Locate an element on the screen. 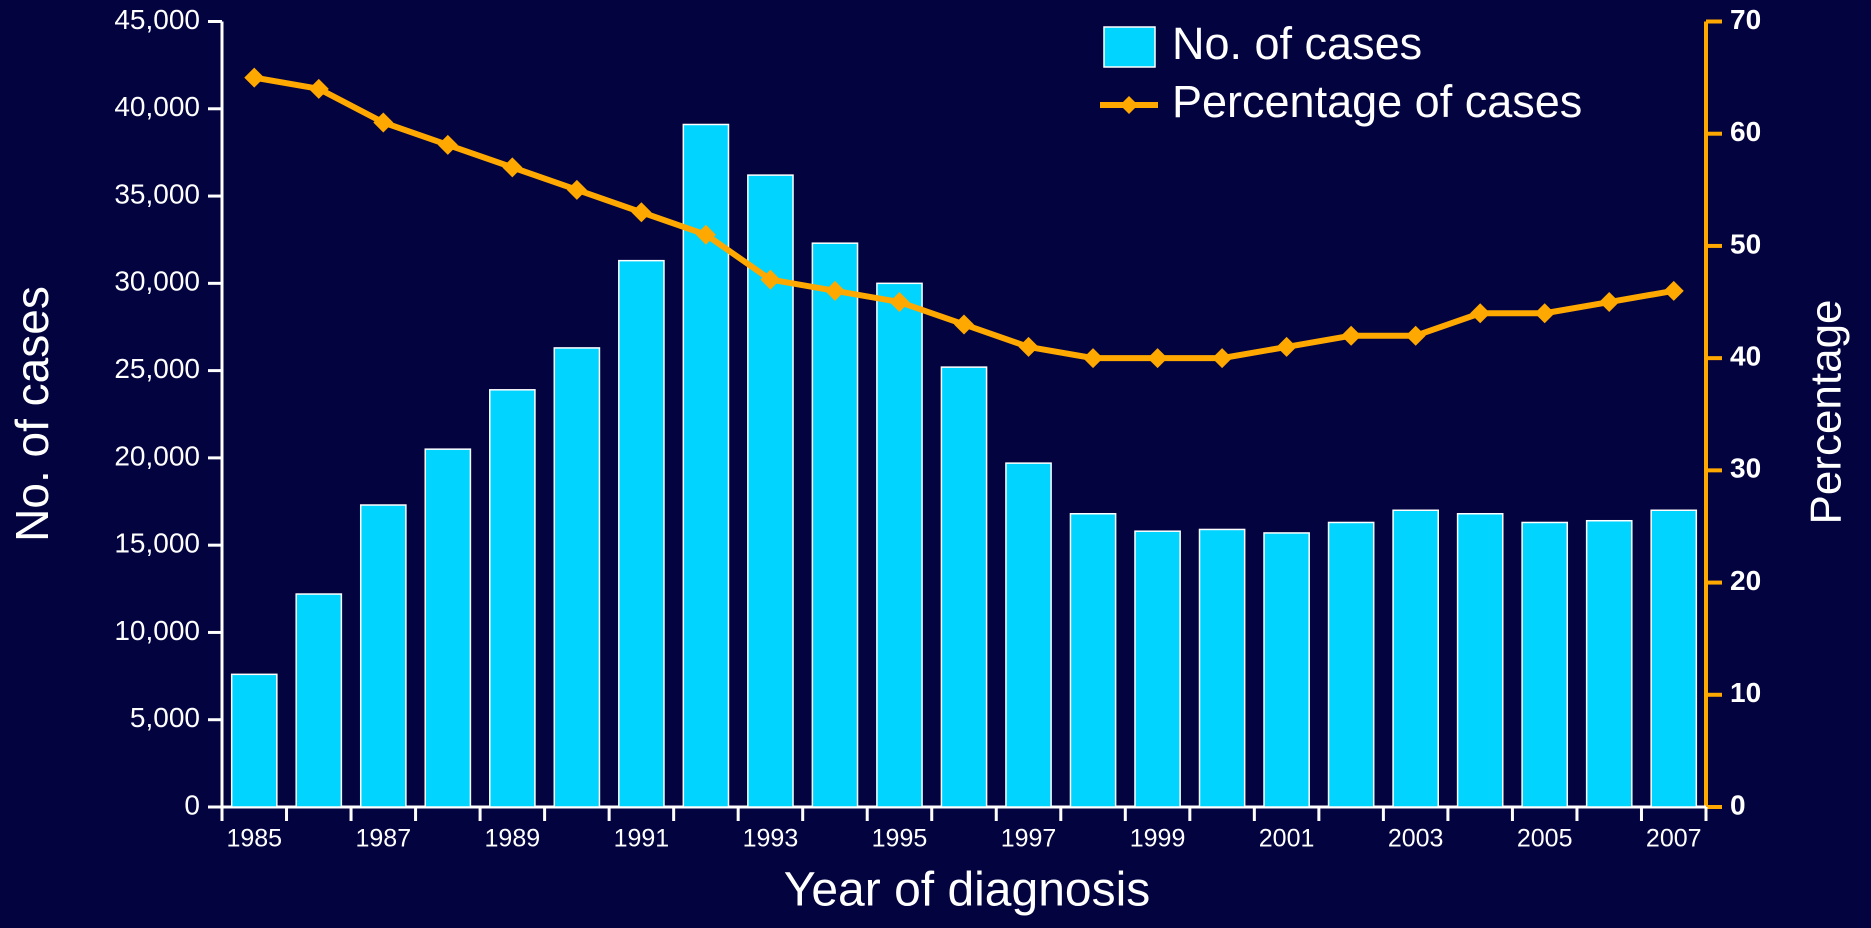 The image size is (1871, 928). x-tick-label: 1999 is located at coordinates (1158, 839).